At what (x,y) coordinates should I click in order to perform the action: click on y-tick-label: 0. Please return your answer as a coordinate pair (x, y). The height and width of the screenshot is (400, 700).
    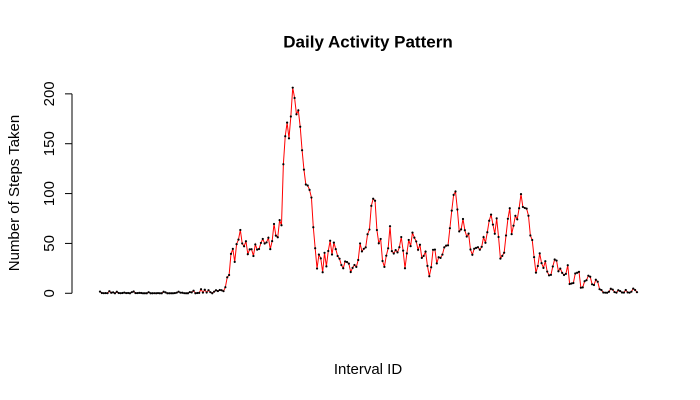
    Looking at the image, I should click on (49, 293).